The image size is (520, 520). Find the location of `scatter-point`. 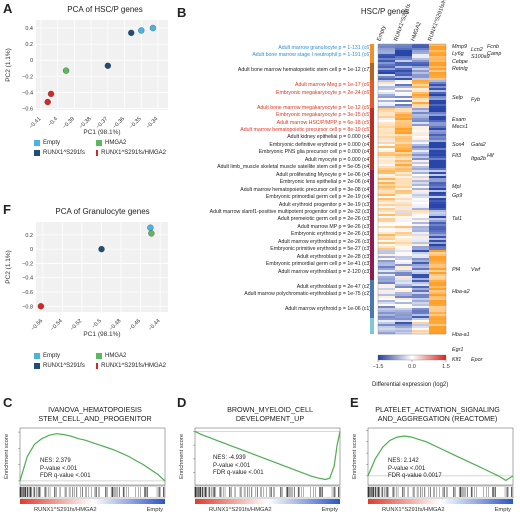

scatter-point is located at coordinates (150, 227).